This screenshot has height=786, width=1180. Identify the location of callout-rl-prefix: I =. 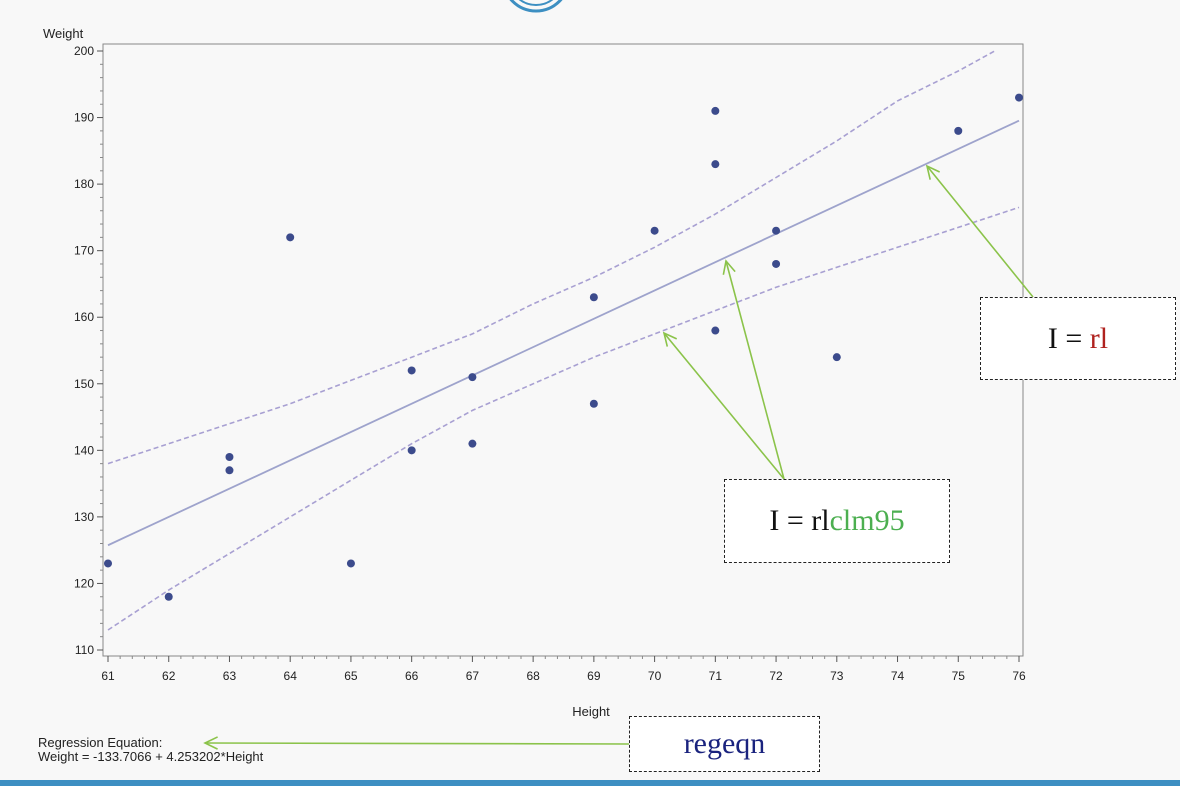
(1068, 338).